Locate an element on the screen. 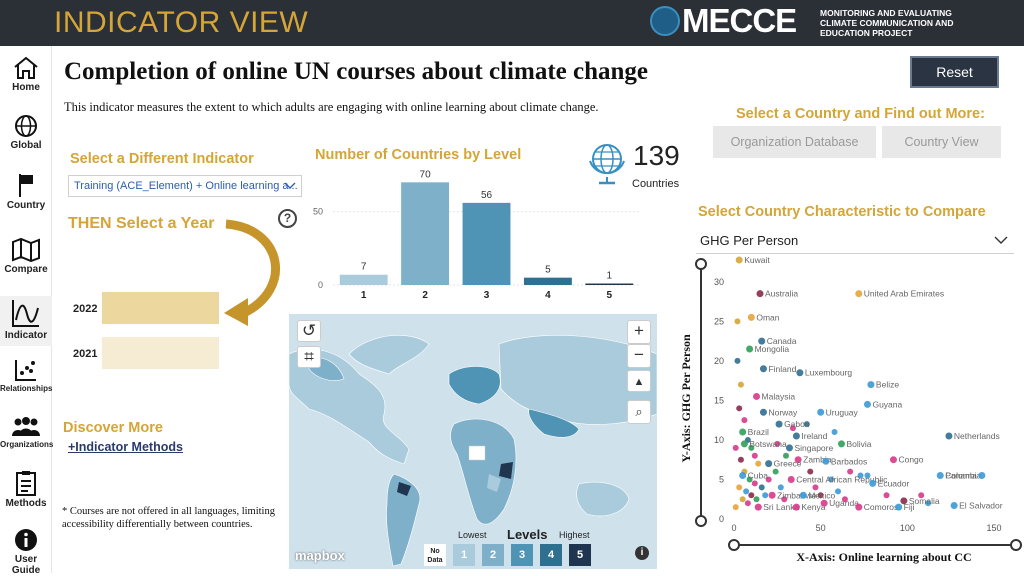 The height and width of the screenshot is (576, 1024). sidebar-item-compare: Compare is located at coordinates (26, 255).